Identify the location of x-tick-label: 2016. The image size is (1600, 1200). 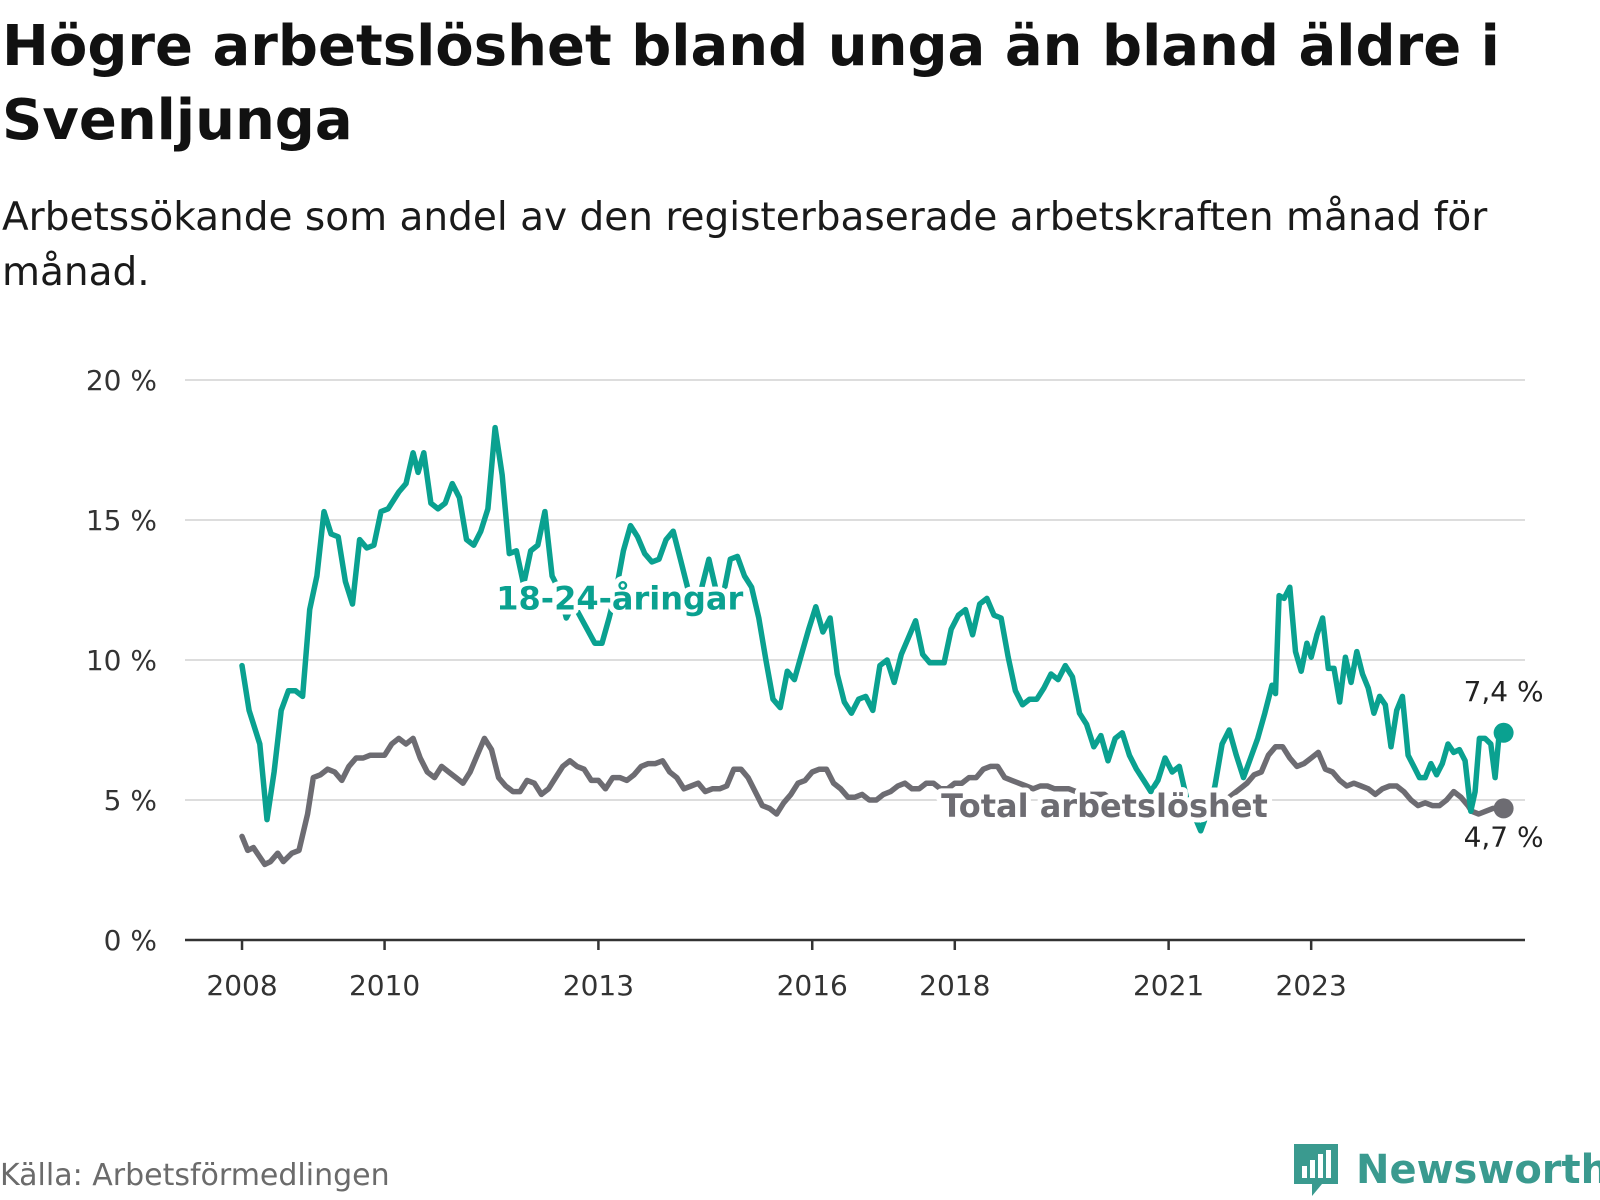
(812, 985).